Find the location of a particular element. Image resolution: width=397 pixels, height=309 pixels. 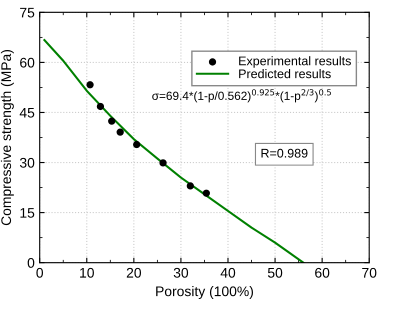

x-axis-title: Porosity (100%) is located at coordinates (204, 292).